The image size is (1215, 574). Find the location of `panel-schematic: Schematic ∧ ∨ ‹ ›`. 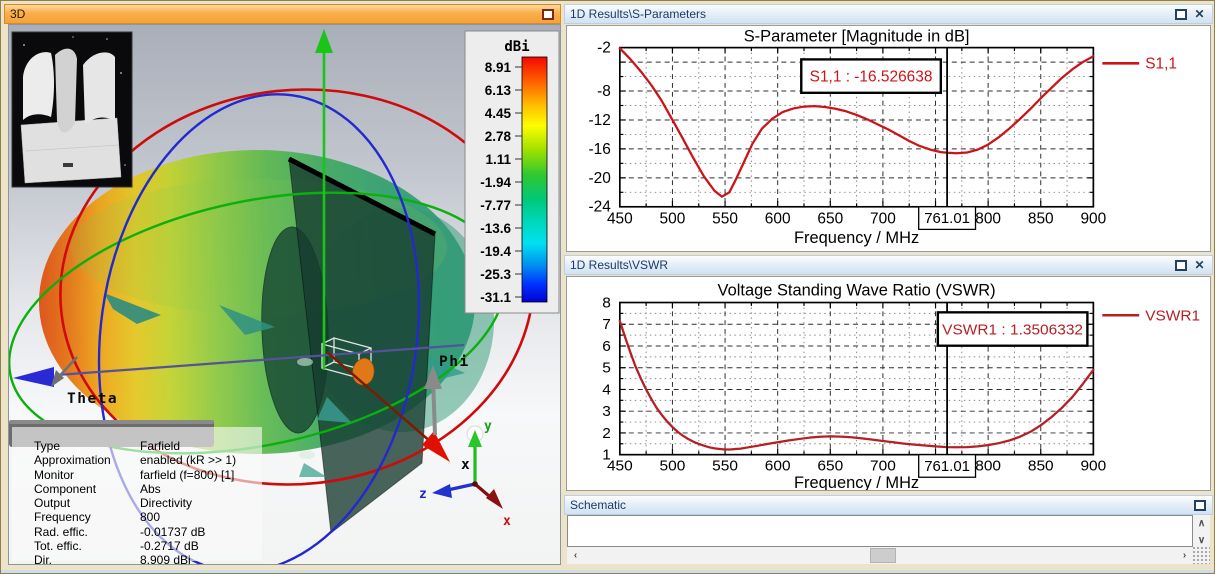

panel-schematic: Schematic ∧ ∨ ‹ › is located at coordinates (888, 531).